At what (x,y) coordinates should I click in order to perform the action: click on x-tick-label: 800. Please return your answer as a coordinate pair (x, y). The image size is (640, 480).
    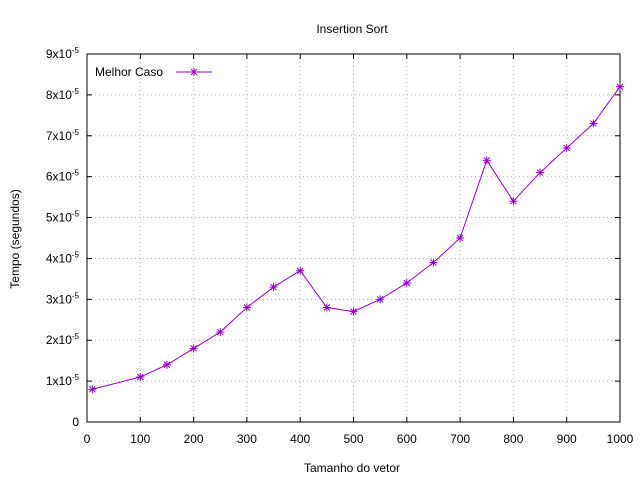
    Looking at the image, I should click on (513, 439).